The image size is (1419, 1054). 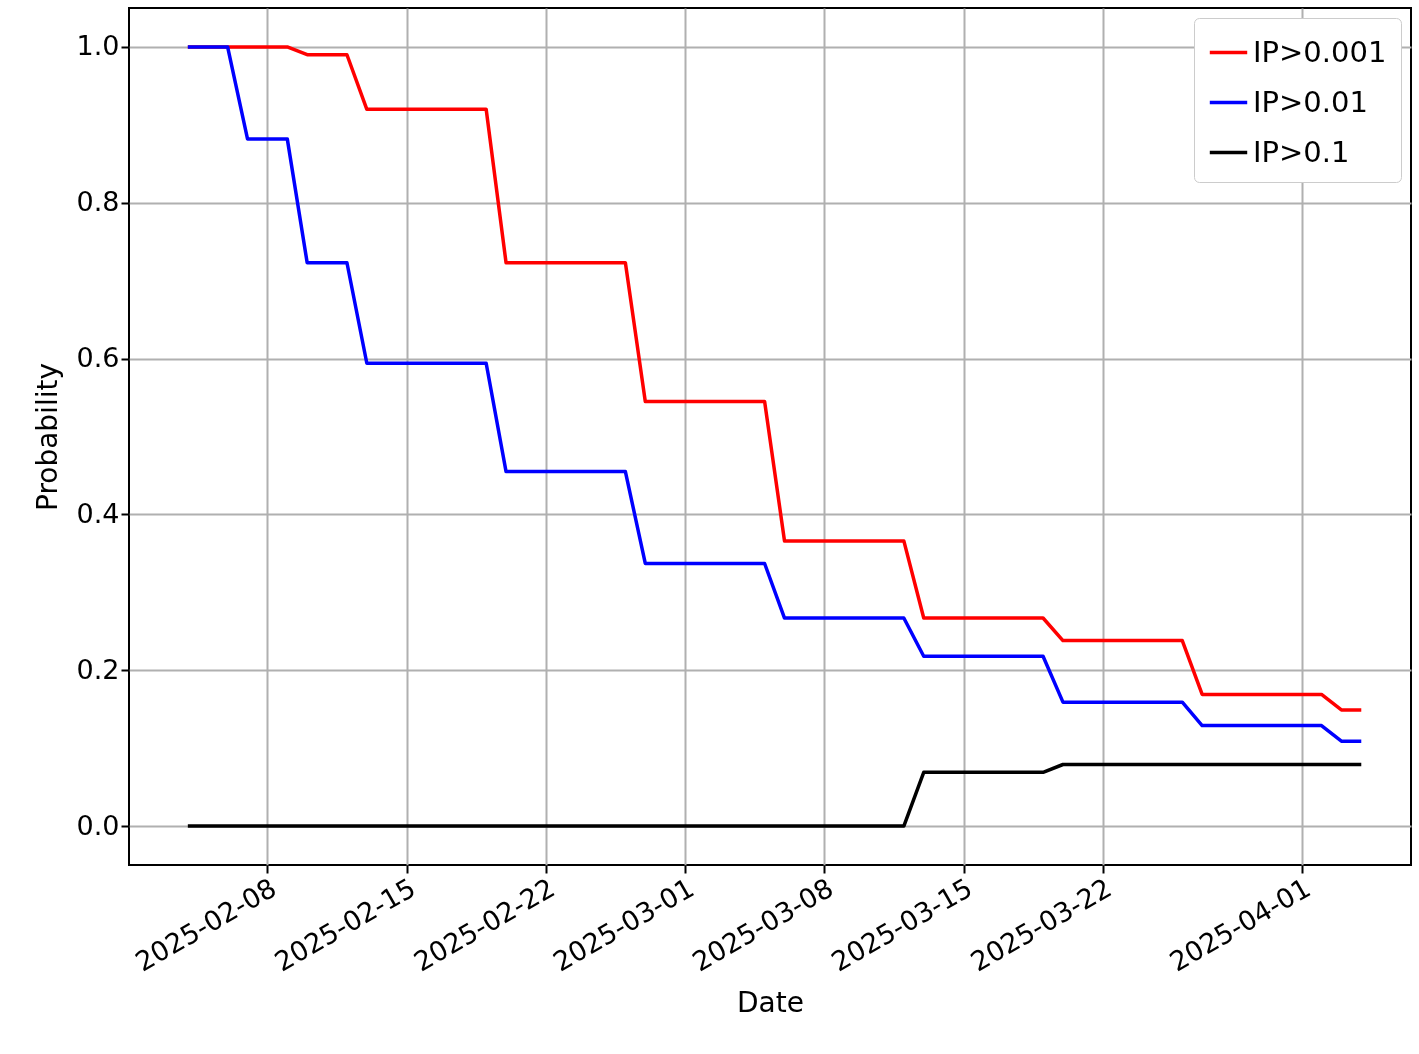 I want to click on y-tick-label: 1.0, so click(x=98, y=46).